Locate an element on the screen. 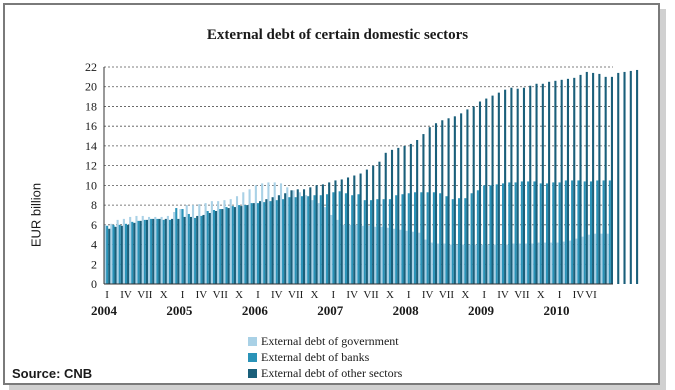  year-label: 2004 is located at coordinates (104, 310).